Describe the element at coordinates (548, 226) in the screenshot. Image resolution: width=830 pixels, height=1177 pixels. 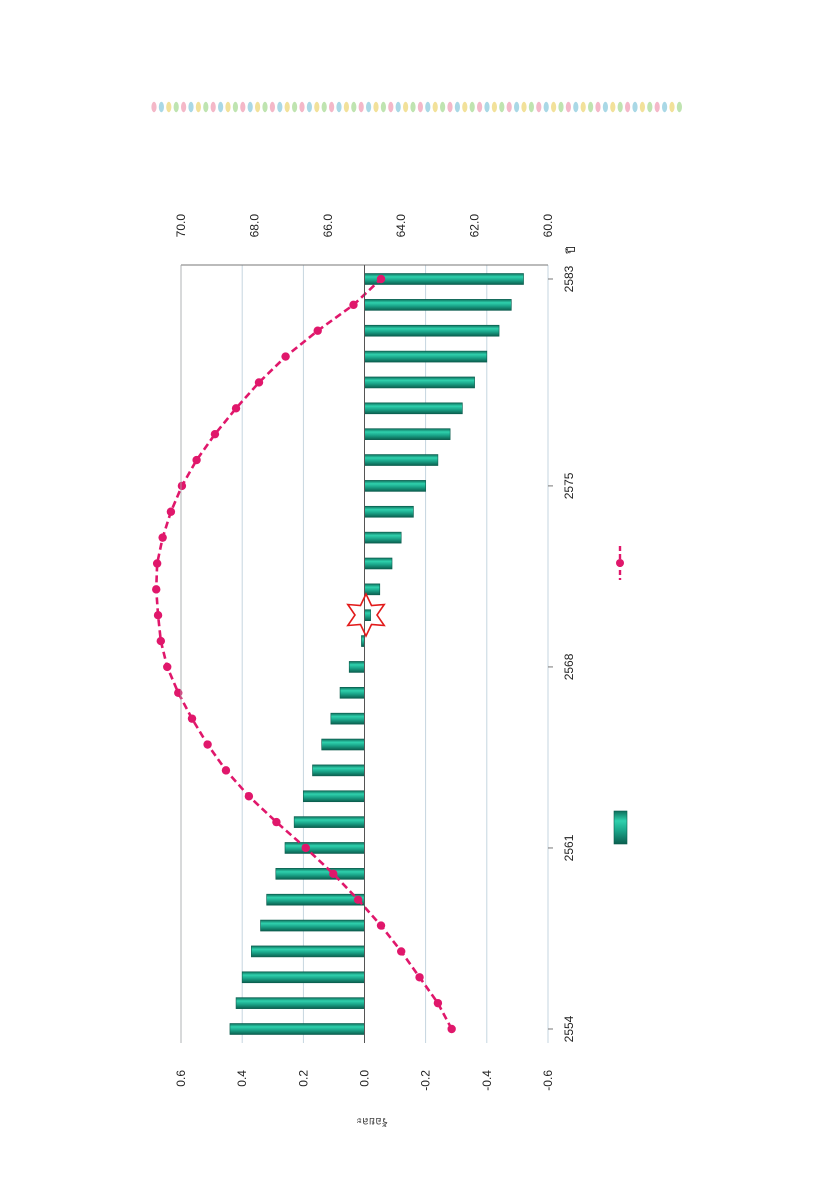
I see `right-axis-tick-label: 60.0` at that location.